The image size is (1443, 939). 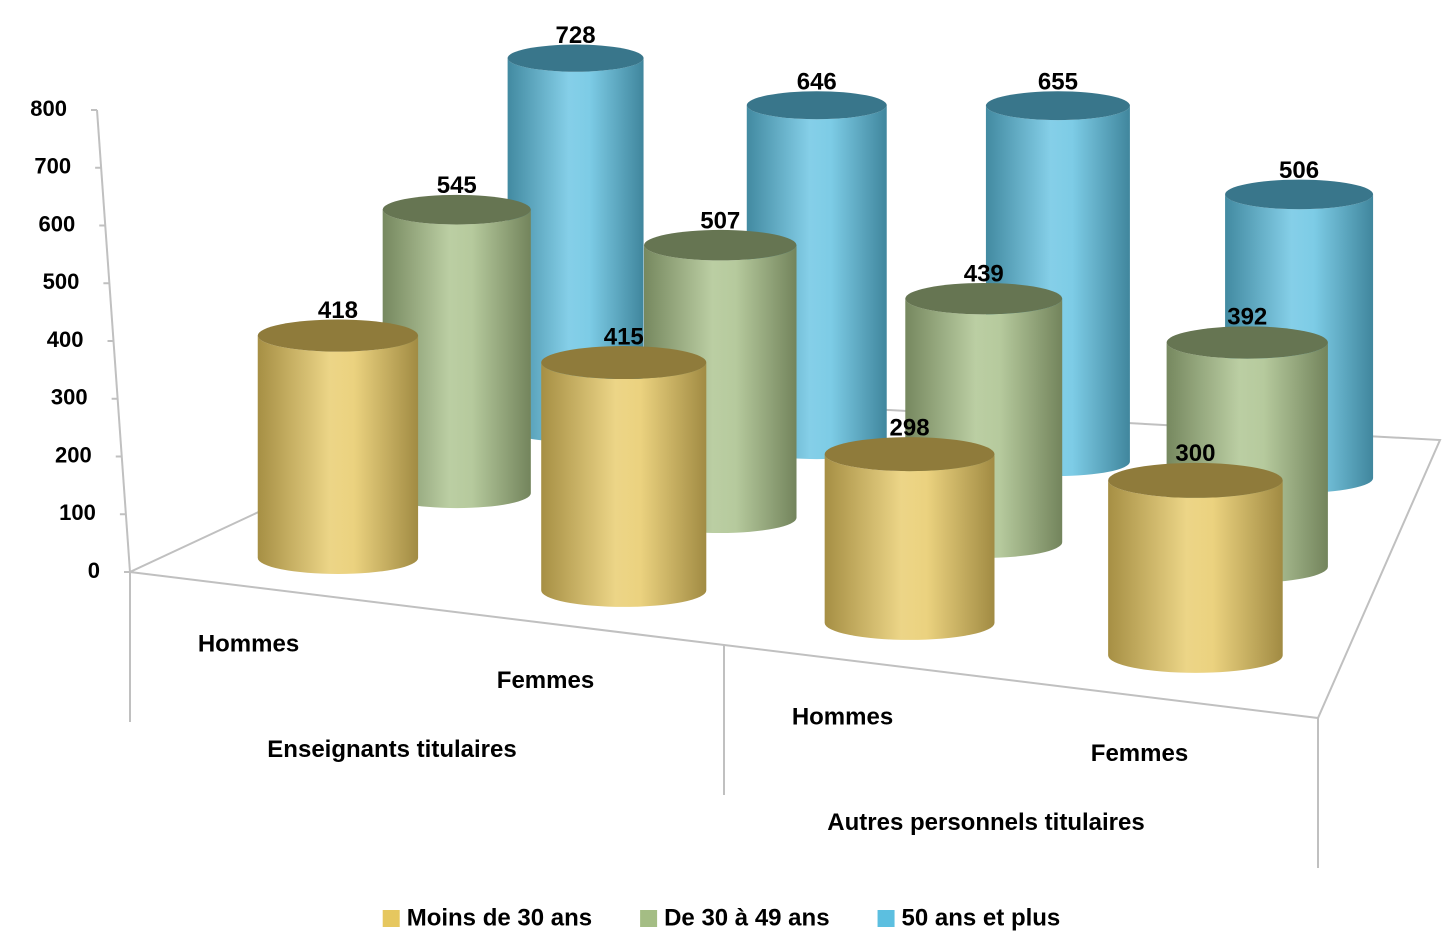 I want to click on data-label: 728, so click(x=576, y=35).